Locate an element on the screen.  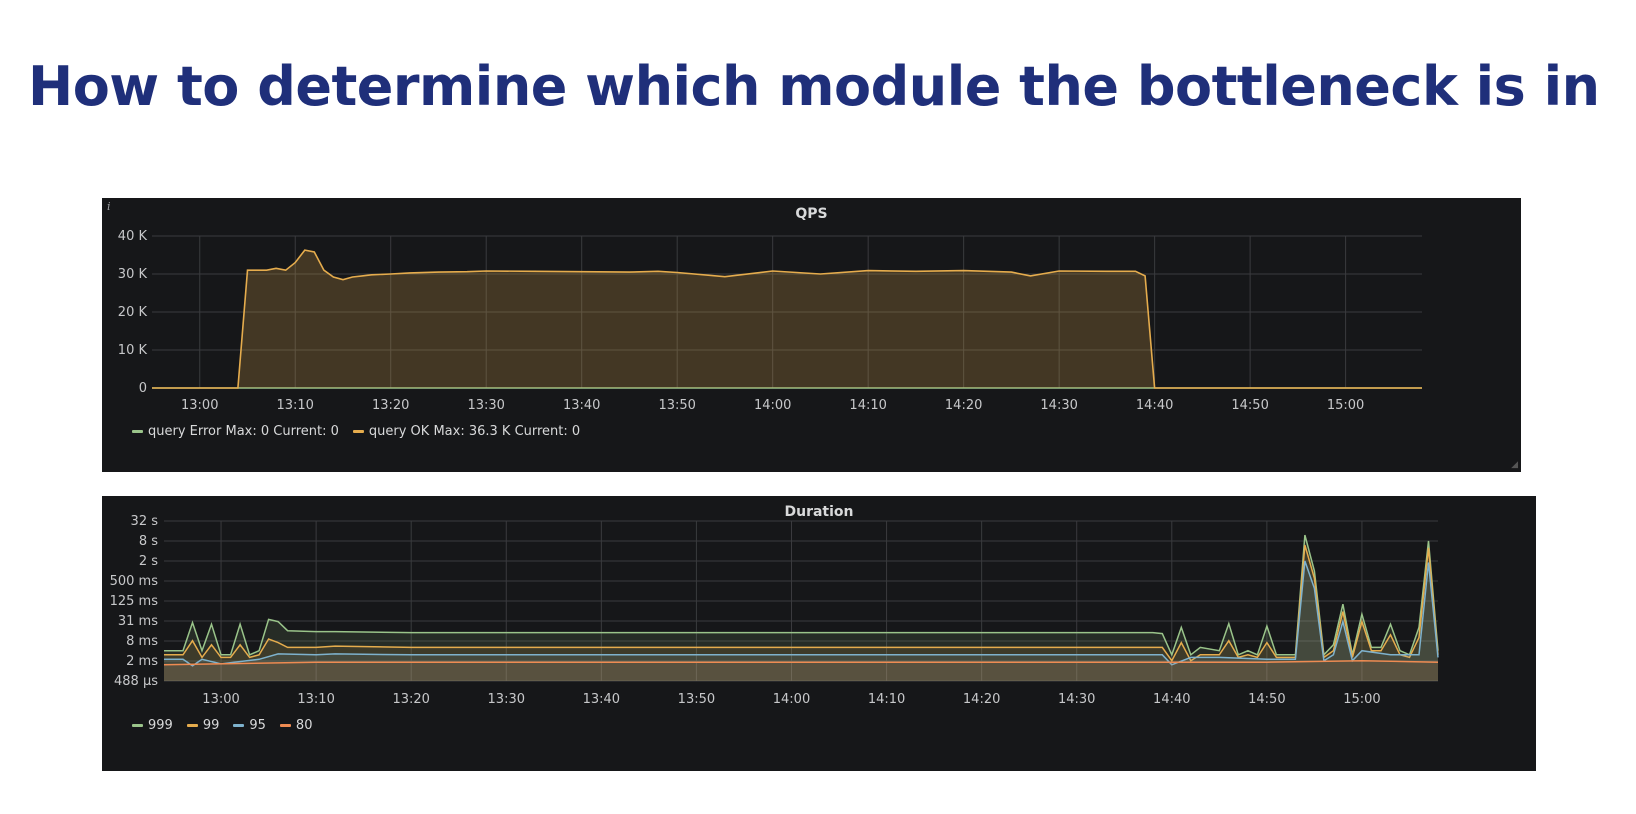
legend-swatch-query-ok is located at coordinates (358, 431).